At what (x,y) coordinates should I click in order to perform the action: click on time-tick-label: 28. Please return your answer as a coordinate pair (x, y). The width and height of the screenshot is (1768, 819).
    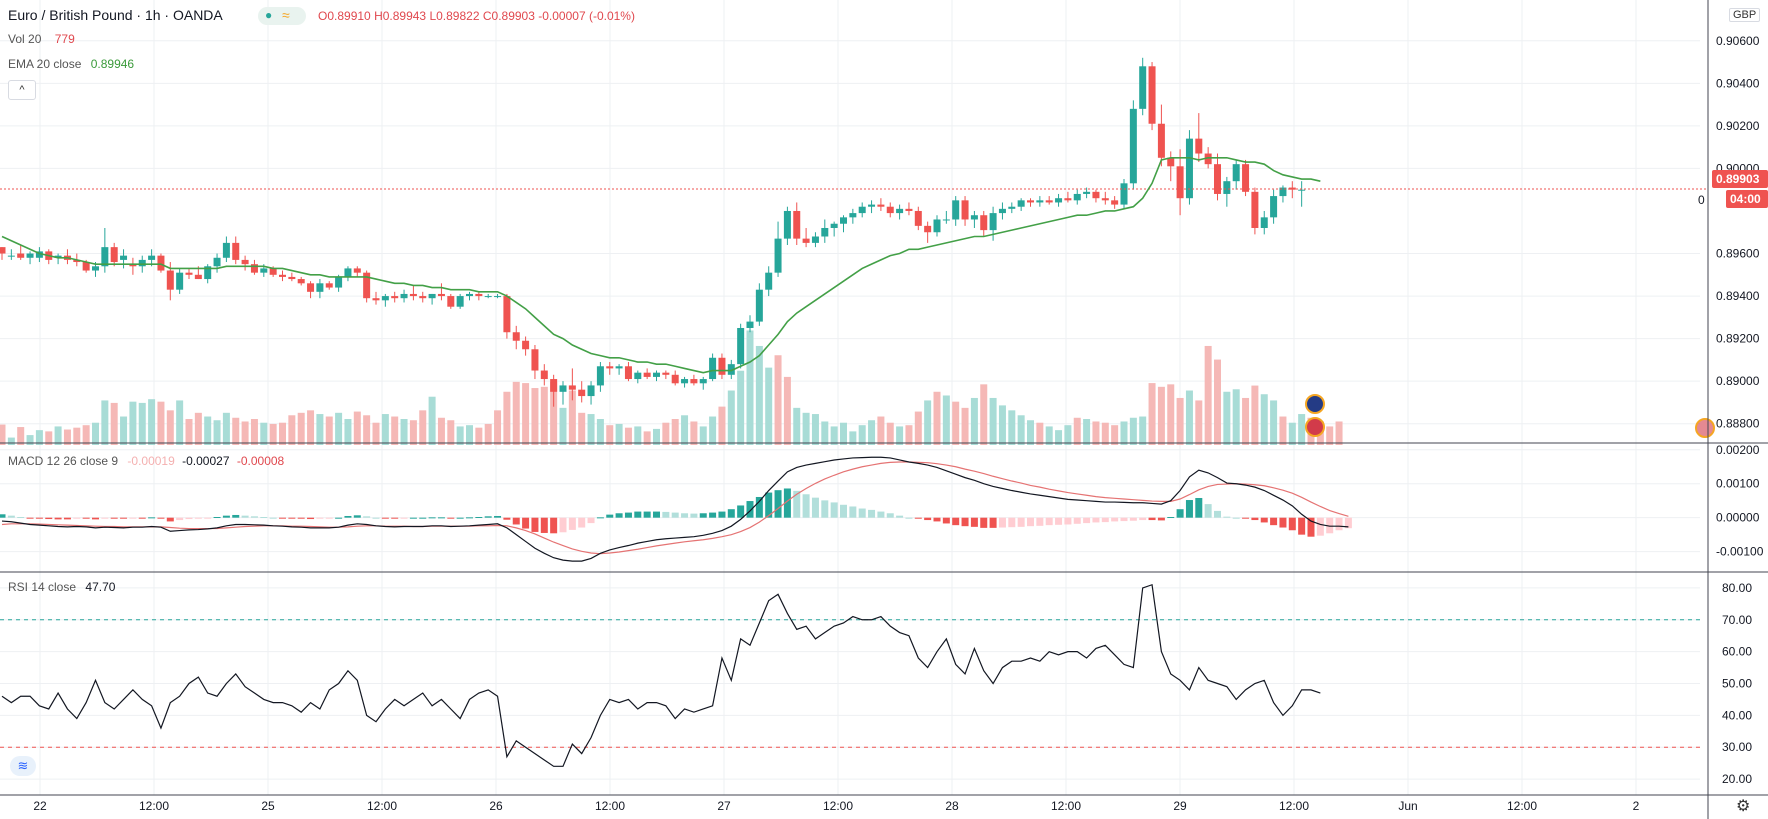
    Looking at the image, I should click on (952, 806).